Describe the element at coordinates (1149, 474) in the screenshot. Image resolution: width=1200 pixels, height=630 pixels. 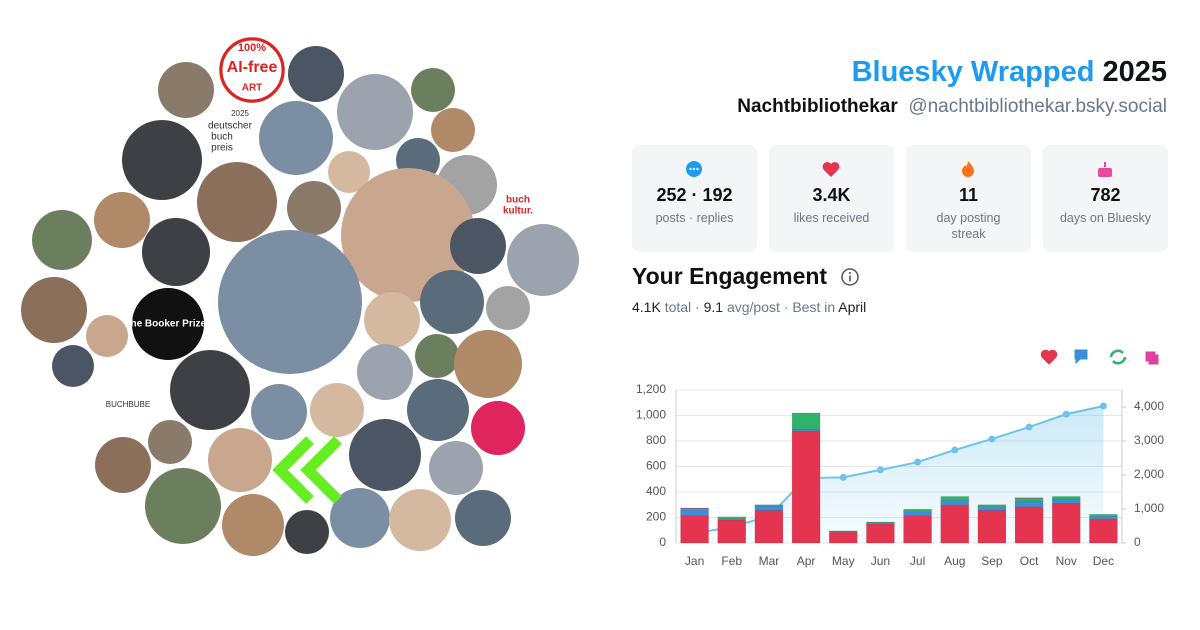
I see `y-tick-label: 2,000` at that location.